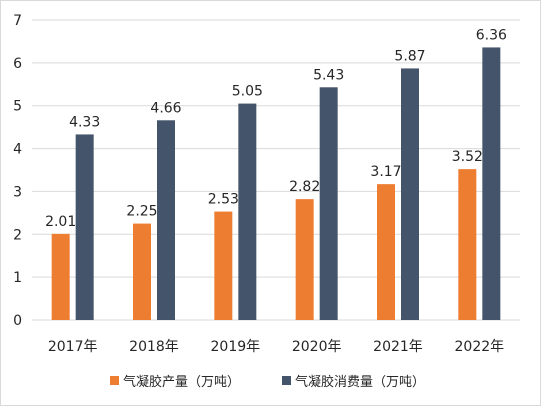 The width and height of the screenshot is (541, 406). Describe the element at coordinates (317, 347) in the screenshot. I see `x-tick-label: 2020年` at that location.